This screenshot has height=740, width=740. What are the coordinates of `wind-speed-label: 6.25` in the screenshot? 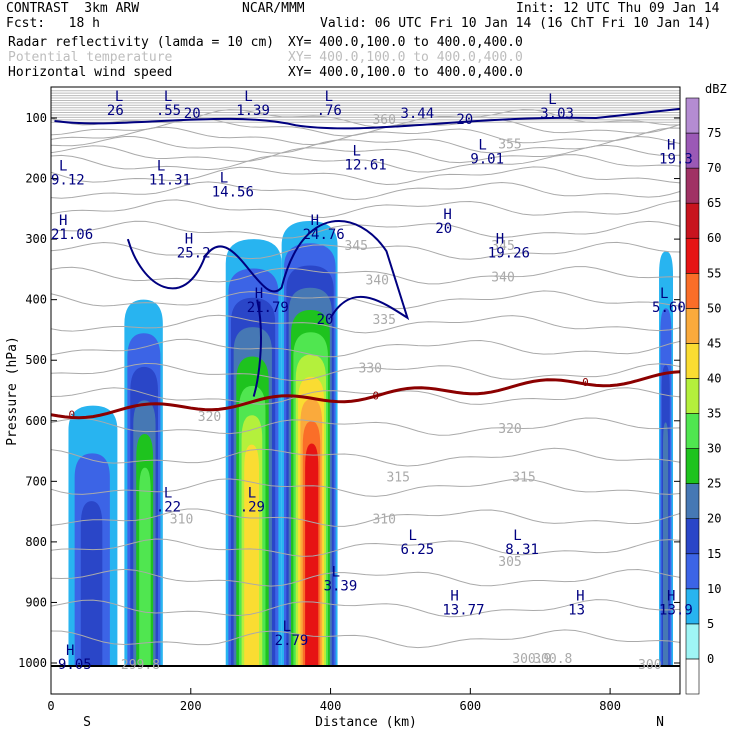 It's located at (417, 550).